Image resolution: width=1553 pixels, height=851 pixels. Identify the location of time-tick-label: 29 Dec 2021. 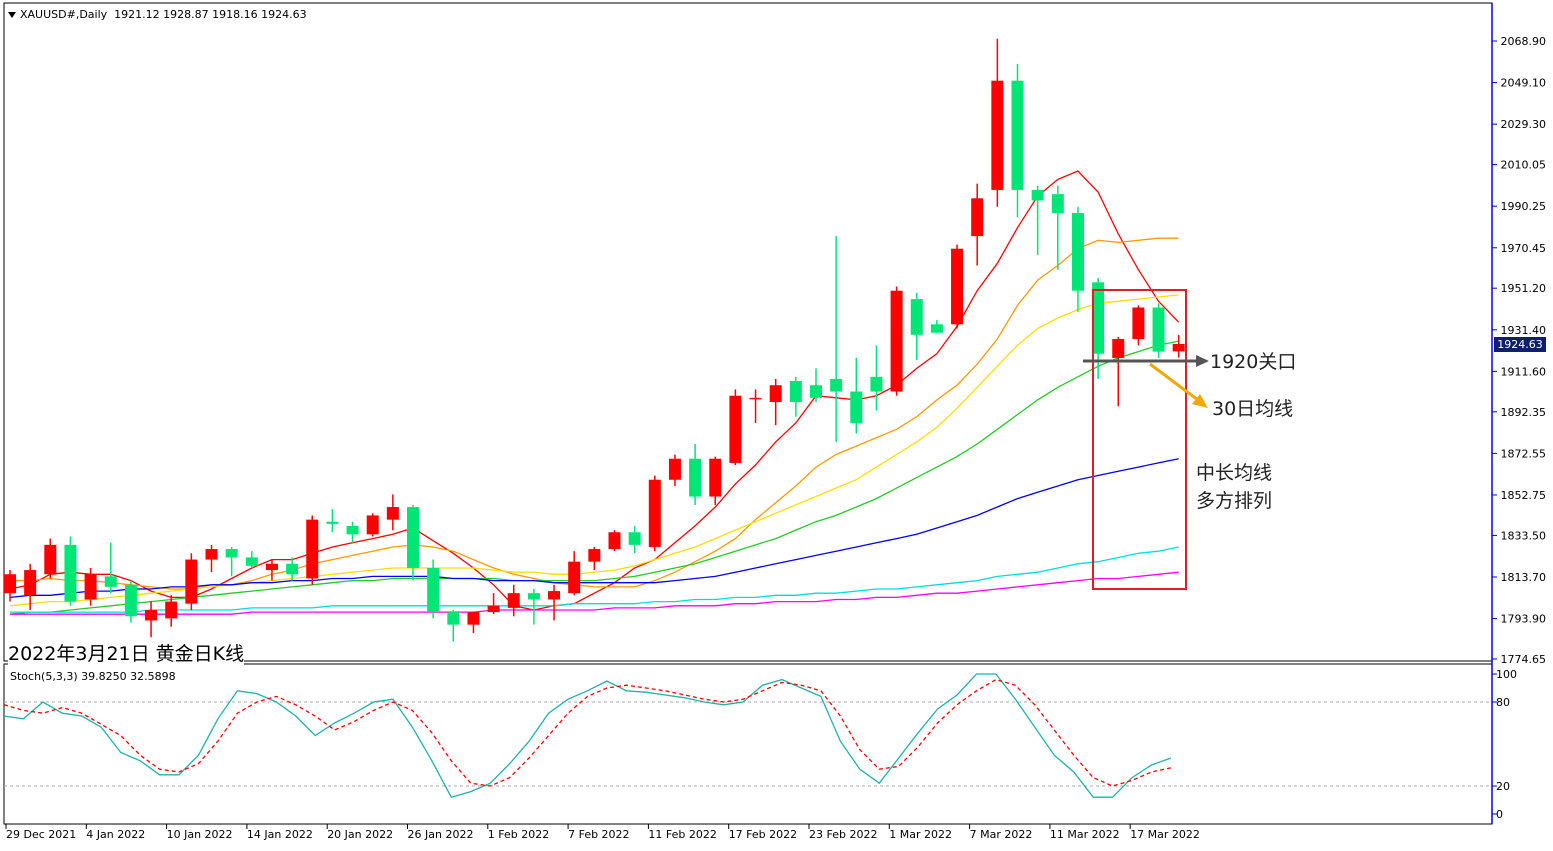
(41, 834).